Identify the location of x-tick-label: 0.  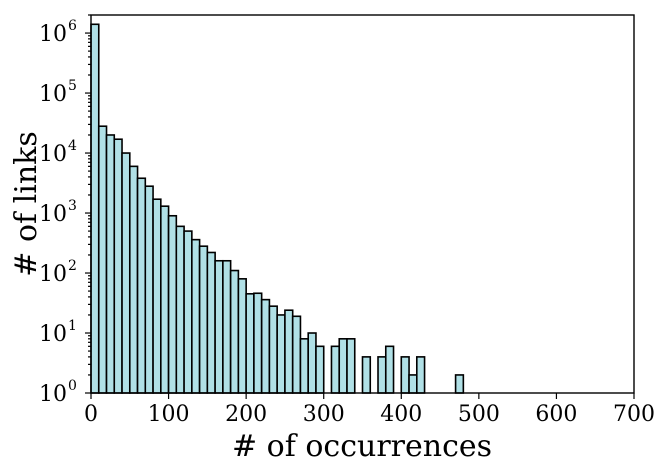
(91, 414).